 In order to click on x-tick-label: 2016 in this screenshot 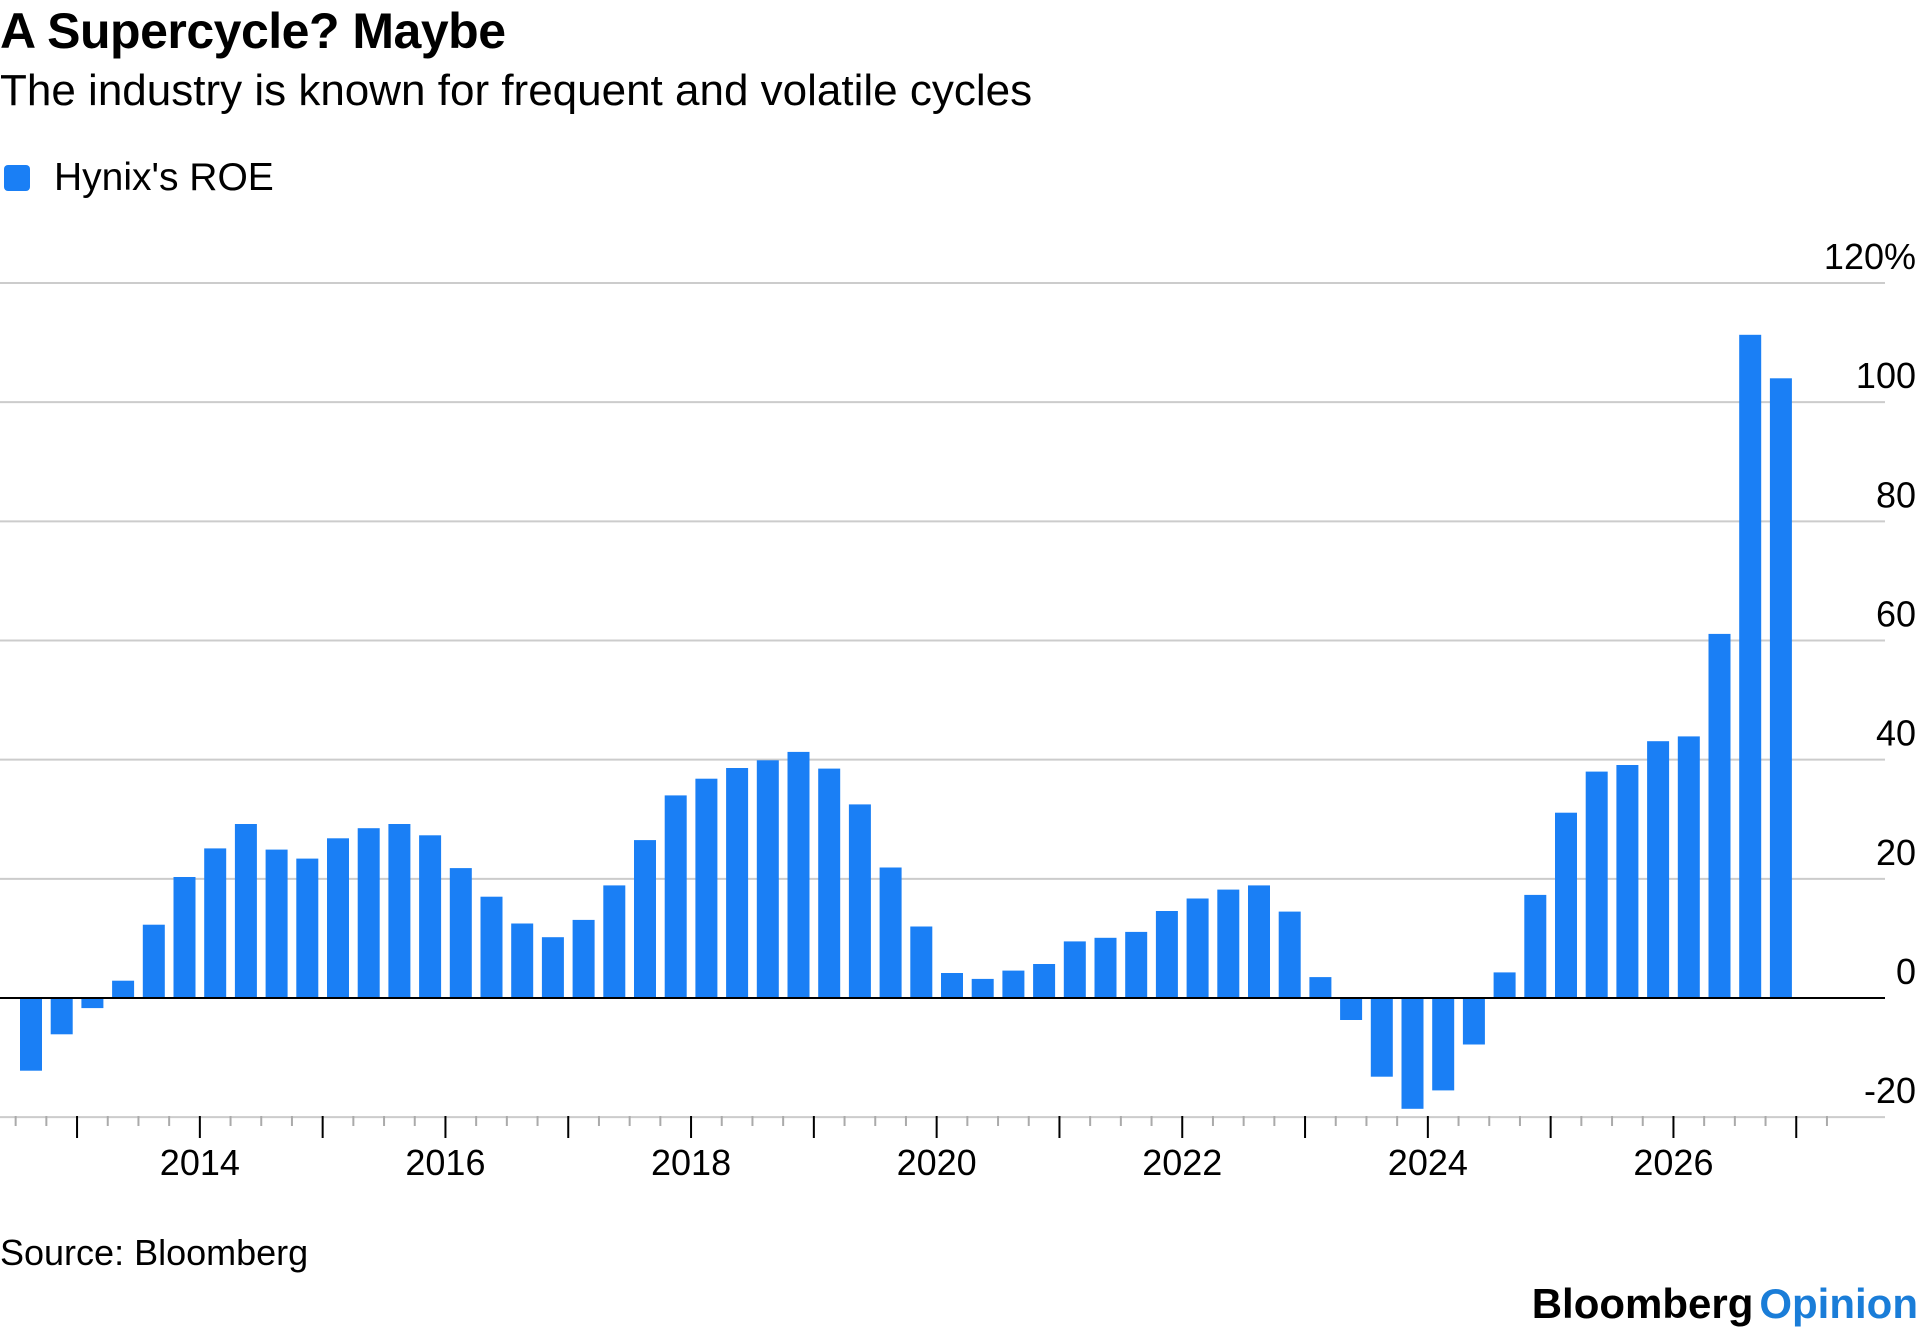, I will do `click(445, 1162)`.